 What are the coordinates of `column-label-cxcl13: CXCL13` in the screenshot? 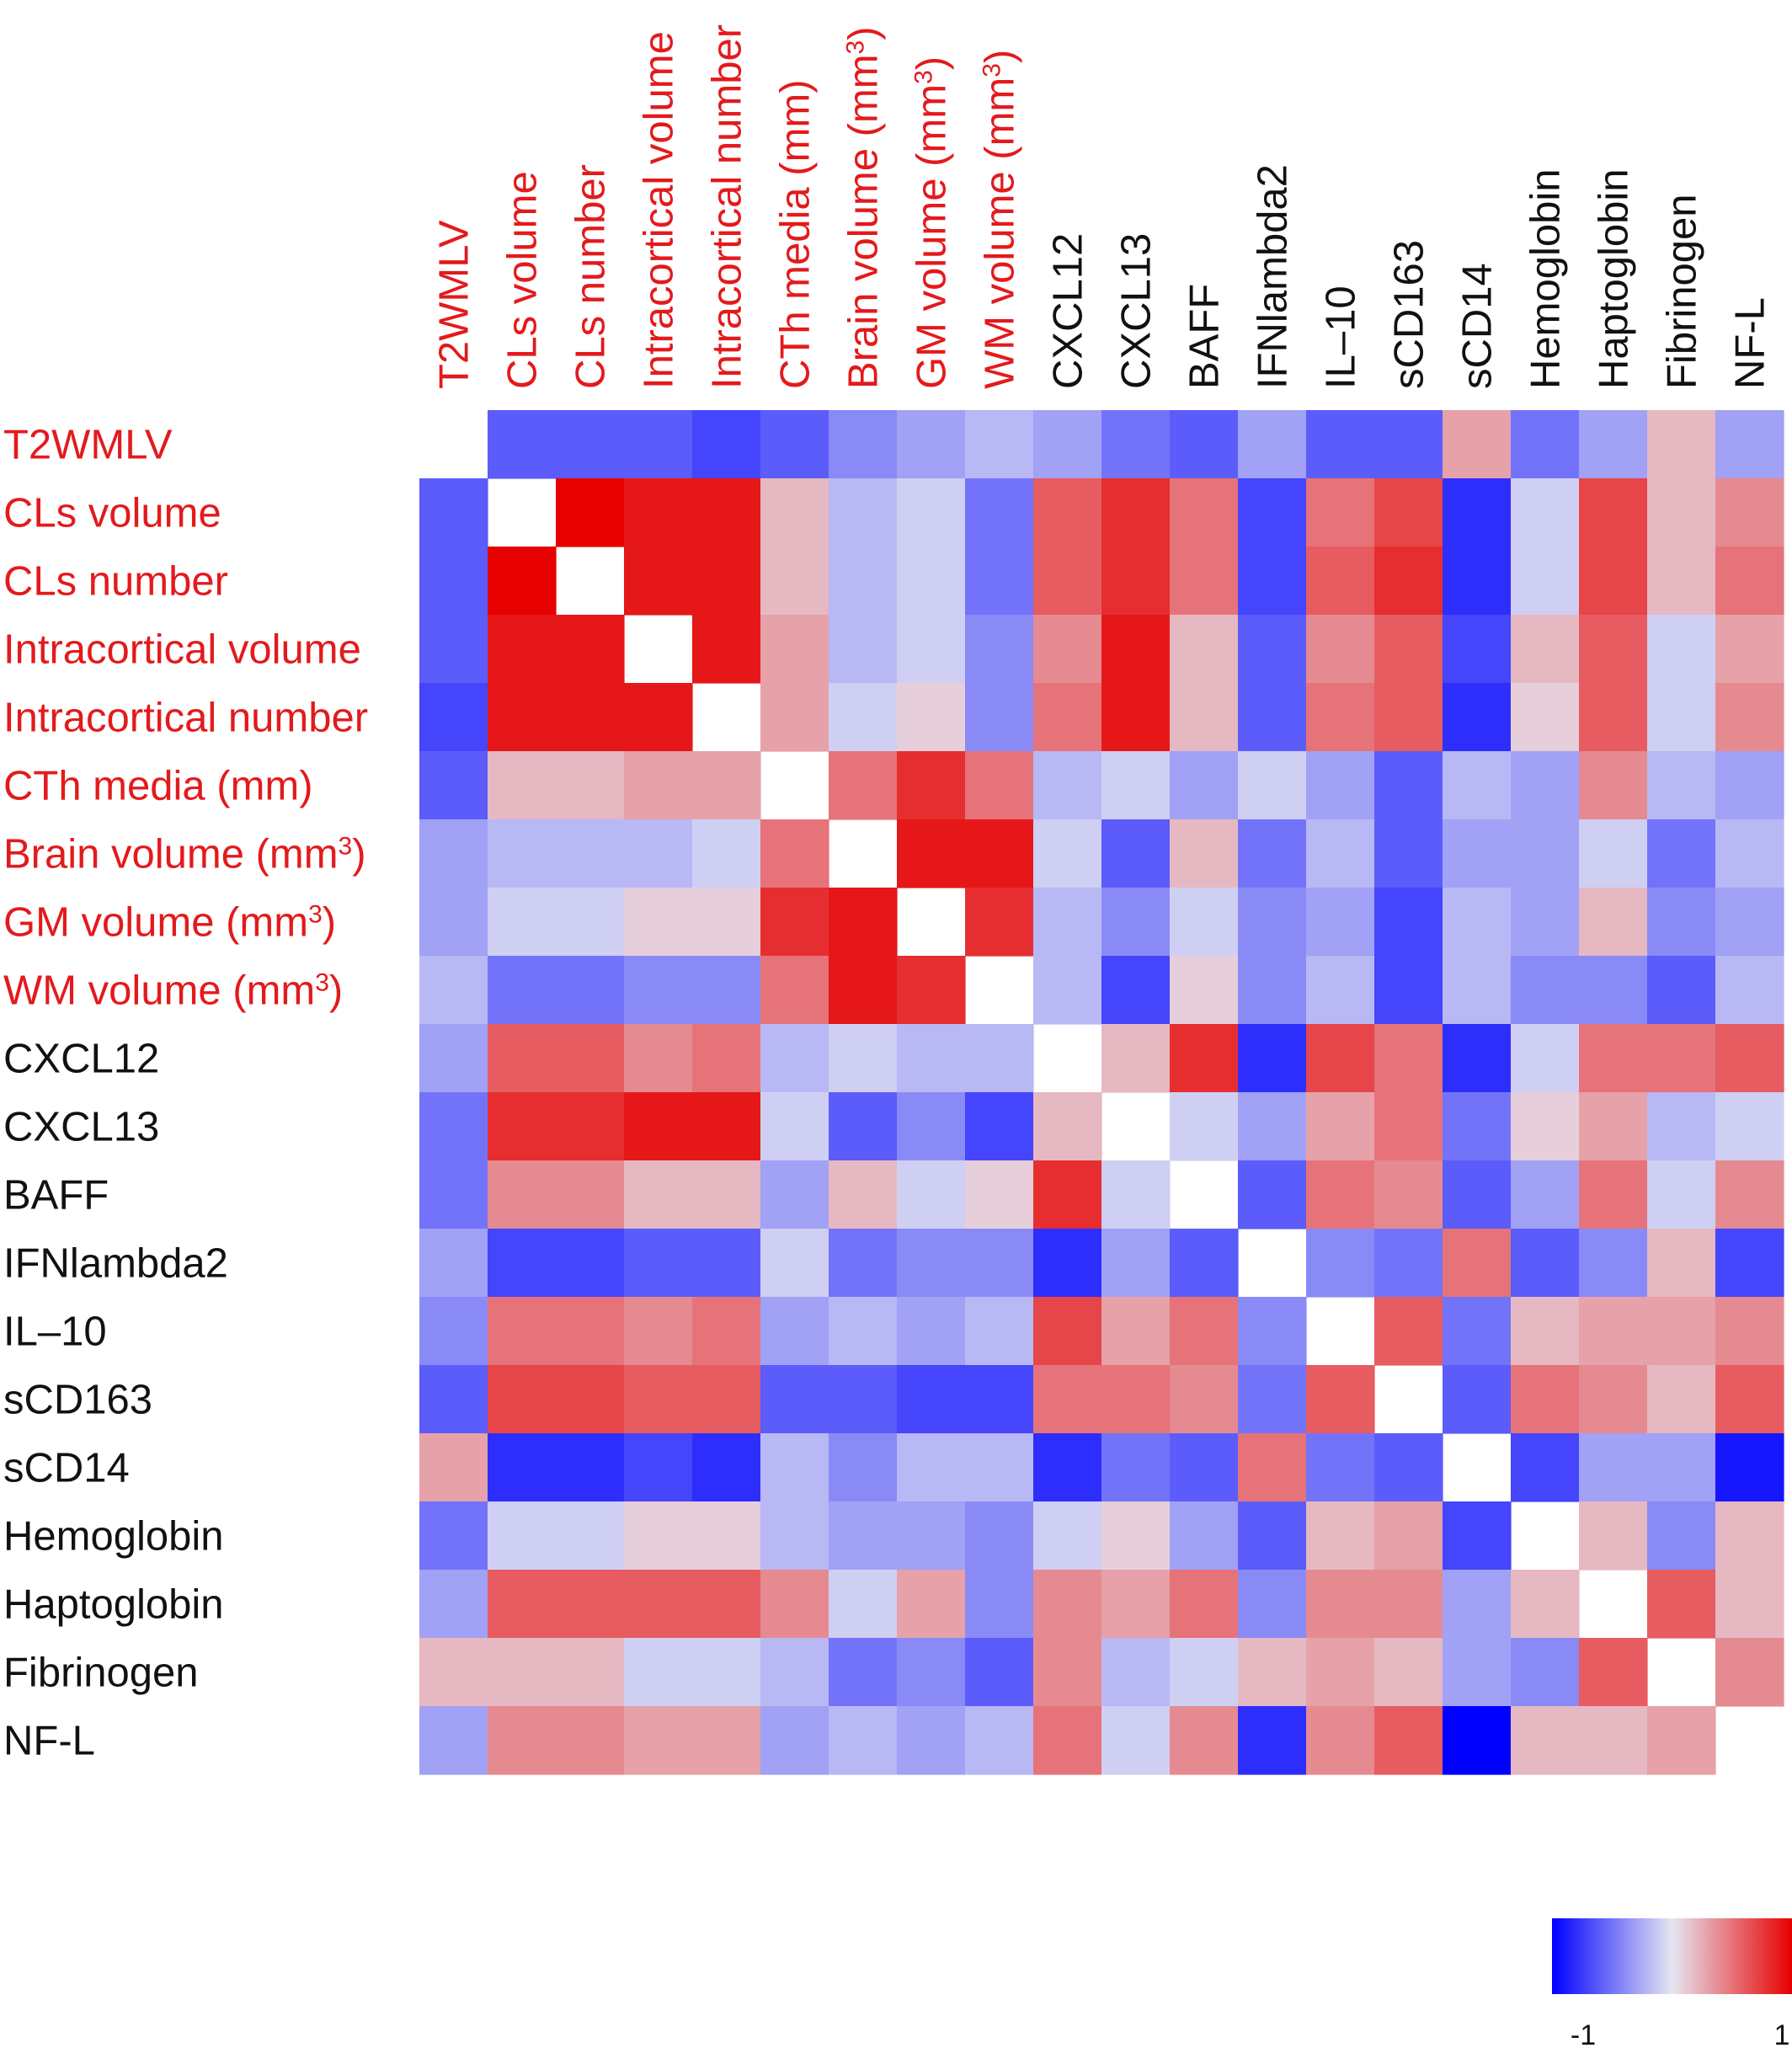 It's located at (1137, 311).